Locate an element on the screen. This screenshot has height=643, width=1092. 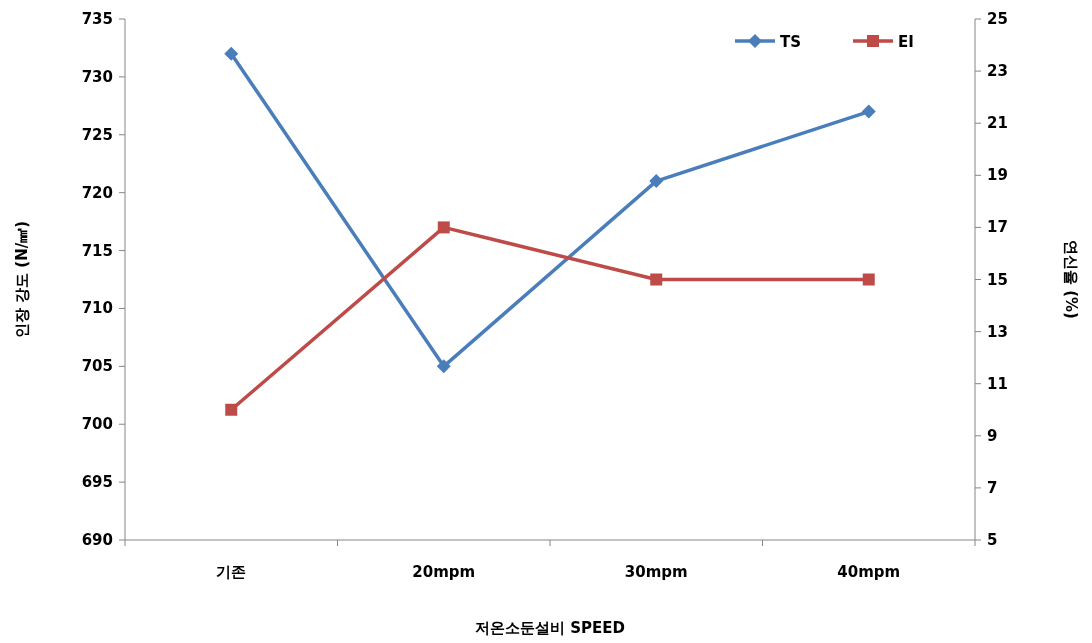
y2-tick-label: 13 is located at coordinates (997, 331).